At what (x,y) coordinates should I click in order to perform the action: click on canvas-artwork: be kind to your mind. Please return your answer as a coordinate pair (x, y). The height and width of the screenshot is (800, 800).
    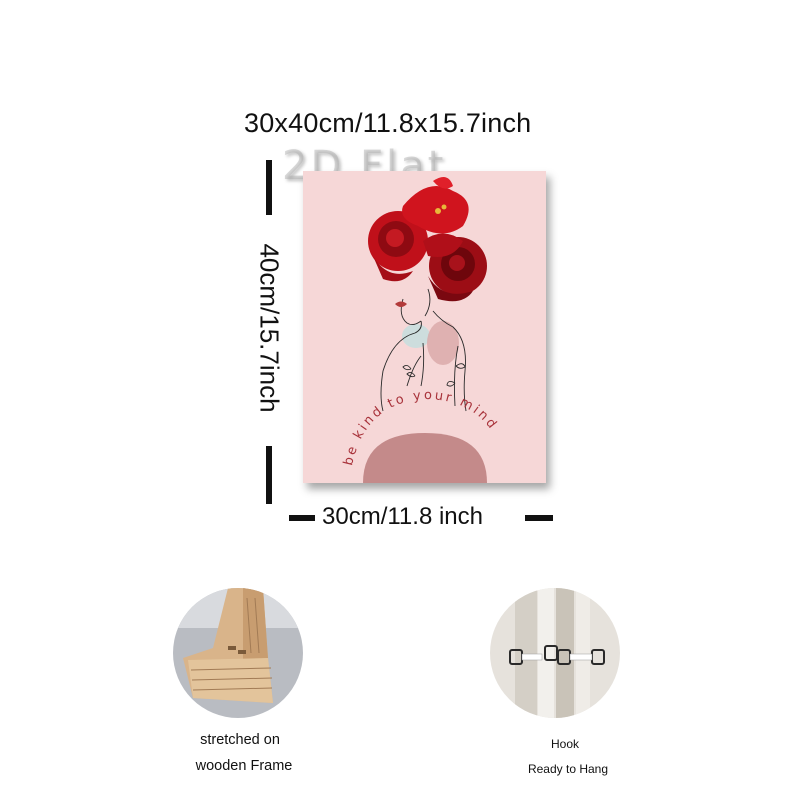
    Looking at the image, I should click on (424, 327).